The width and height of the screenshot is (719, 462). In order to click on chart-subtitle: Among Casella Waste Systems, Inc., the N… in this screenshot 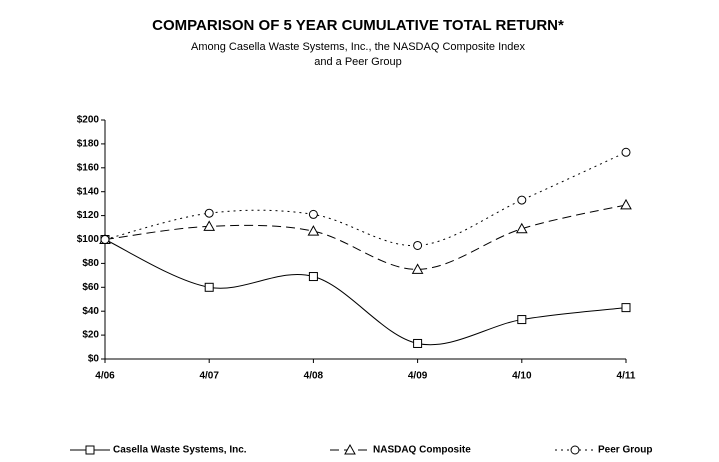, I will do `click(358, 47)`.